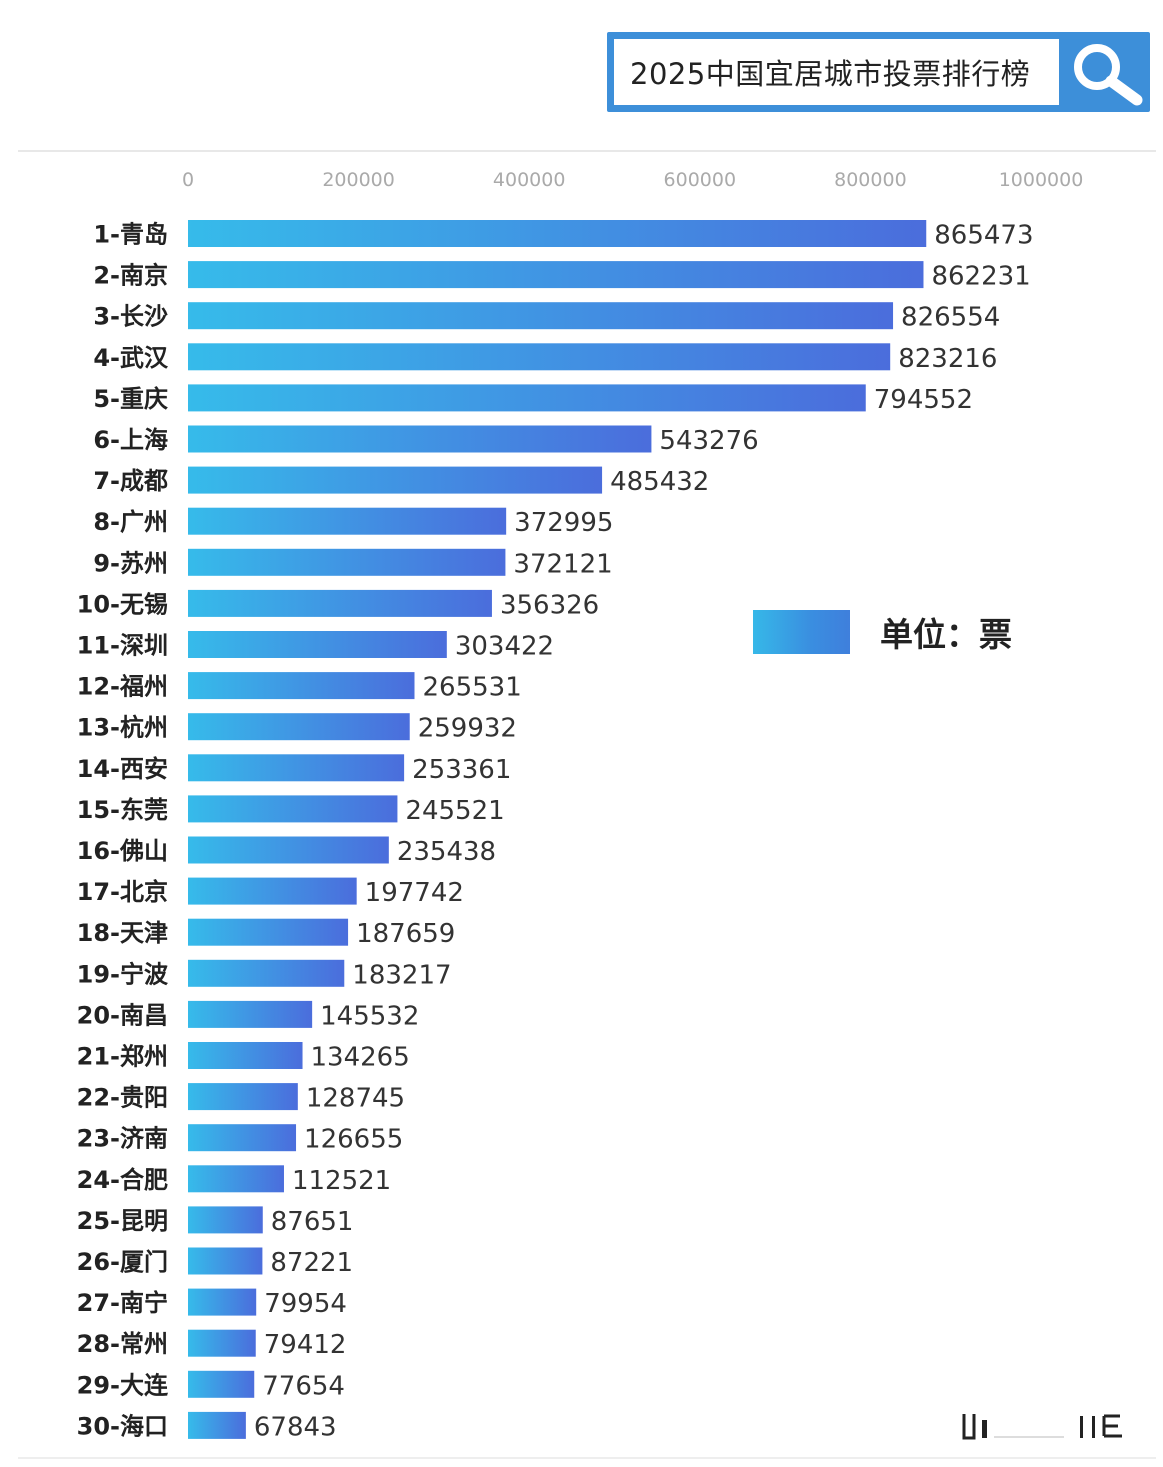  I want to click on category-label: 5-重庆, so click(130, 399).